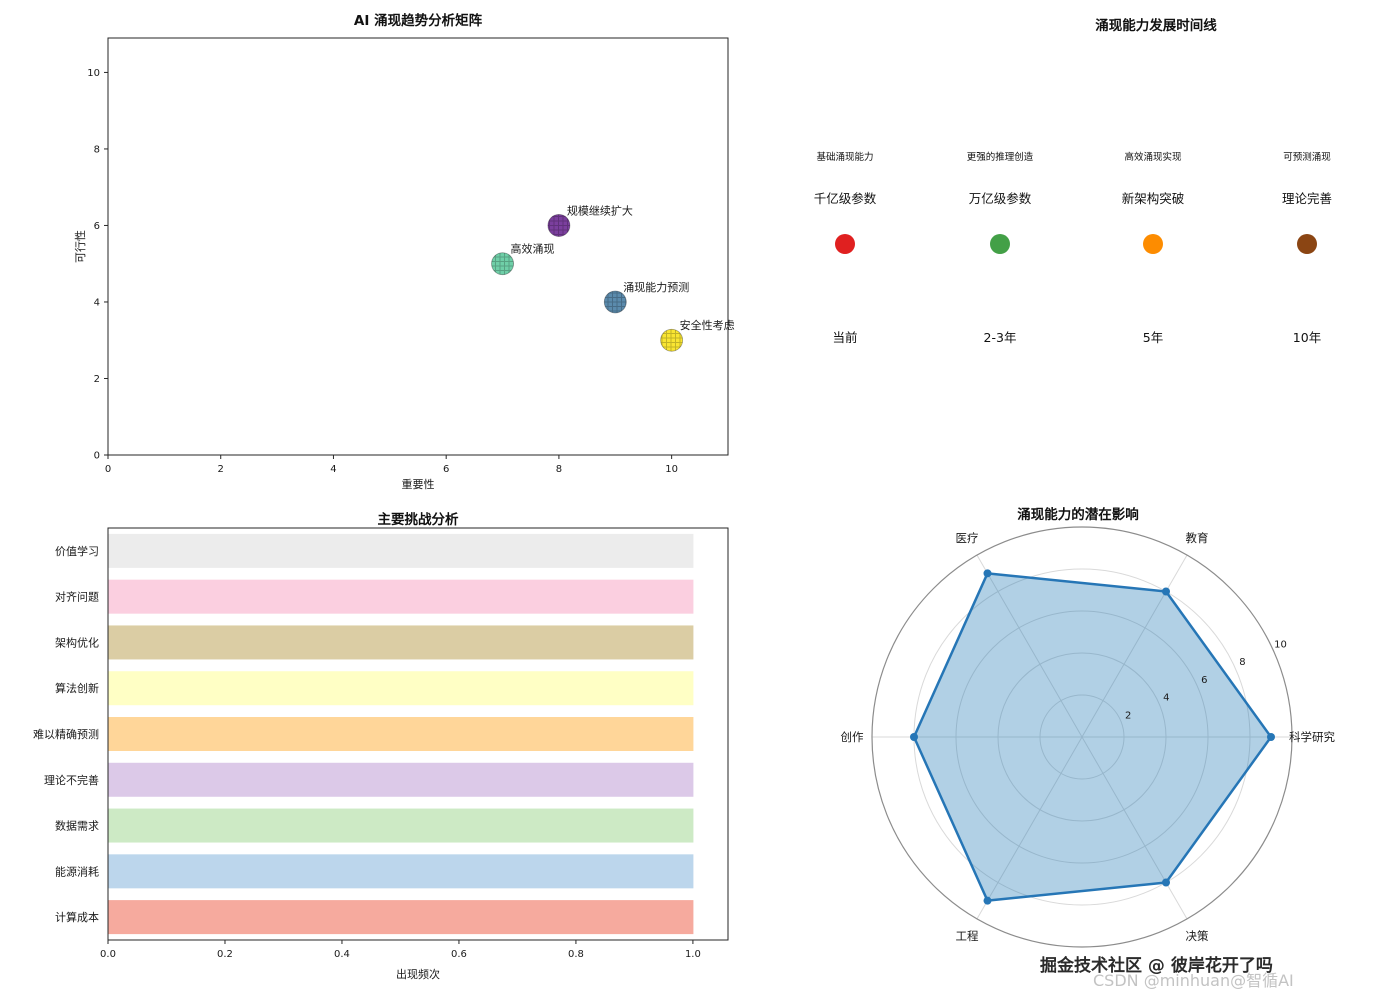 Image resolution: width=1400 pixels, height=1000 pixels. Describe the element at coordinates (1242, 662) in the screenshot. I see `radar-rtick-label: 8` at that location.